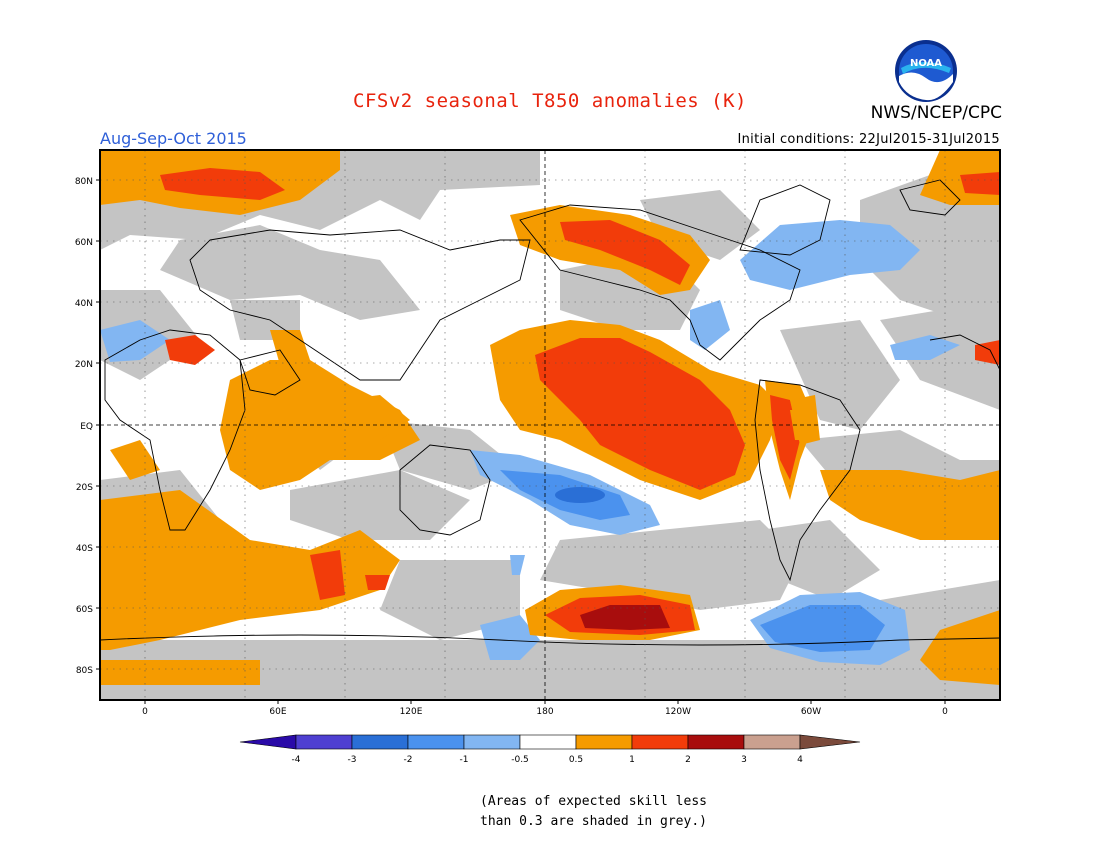 This screenshot has width=1100, height=850. I want to click on colorbar, so click(550, 742).